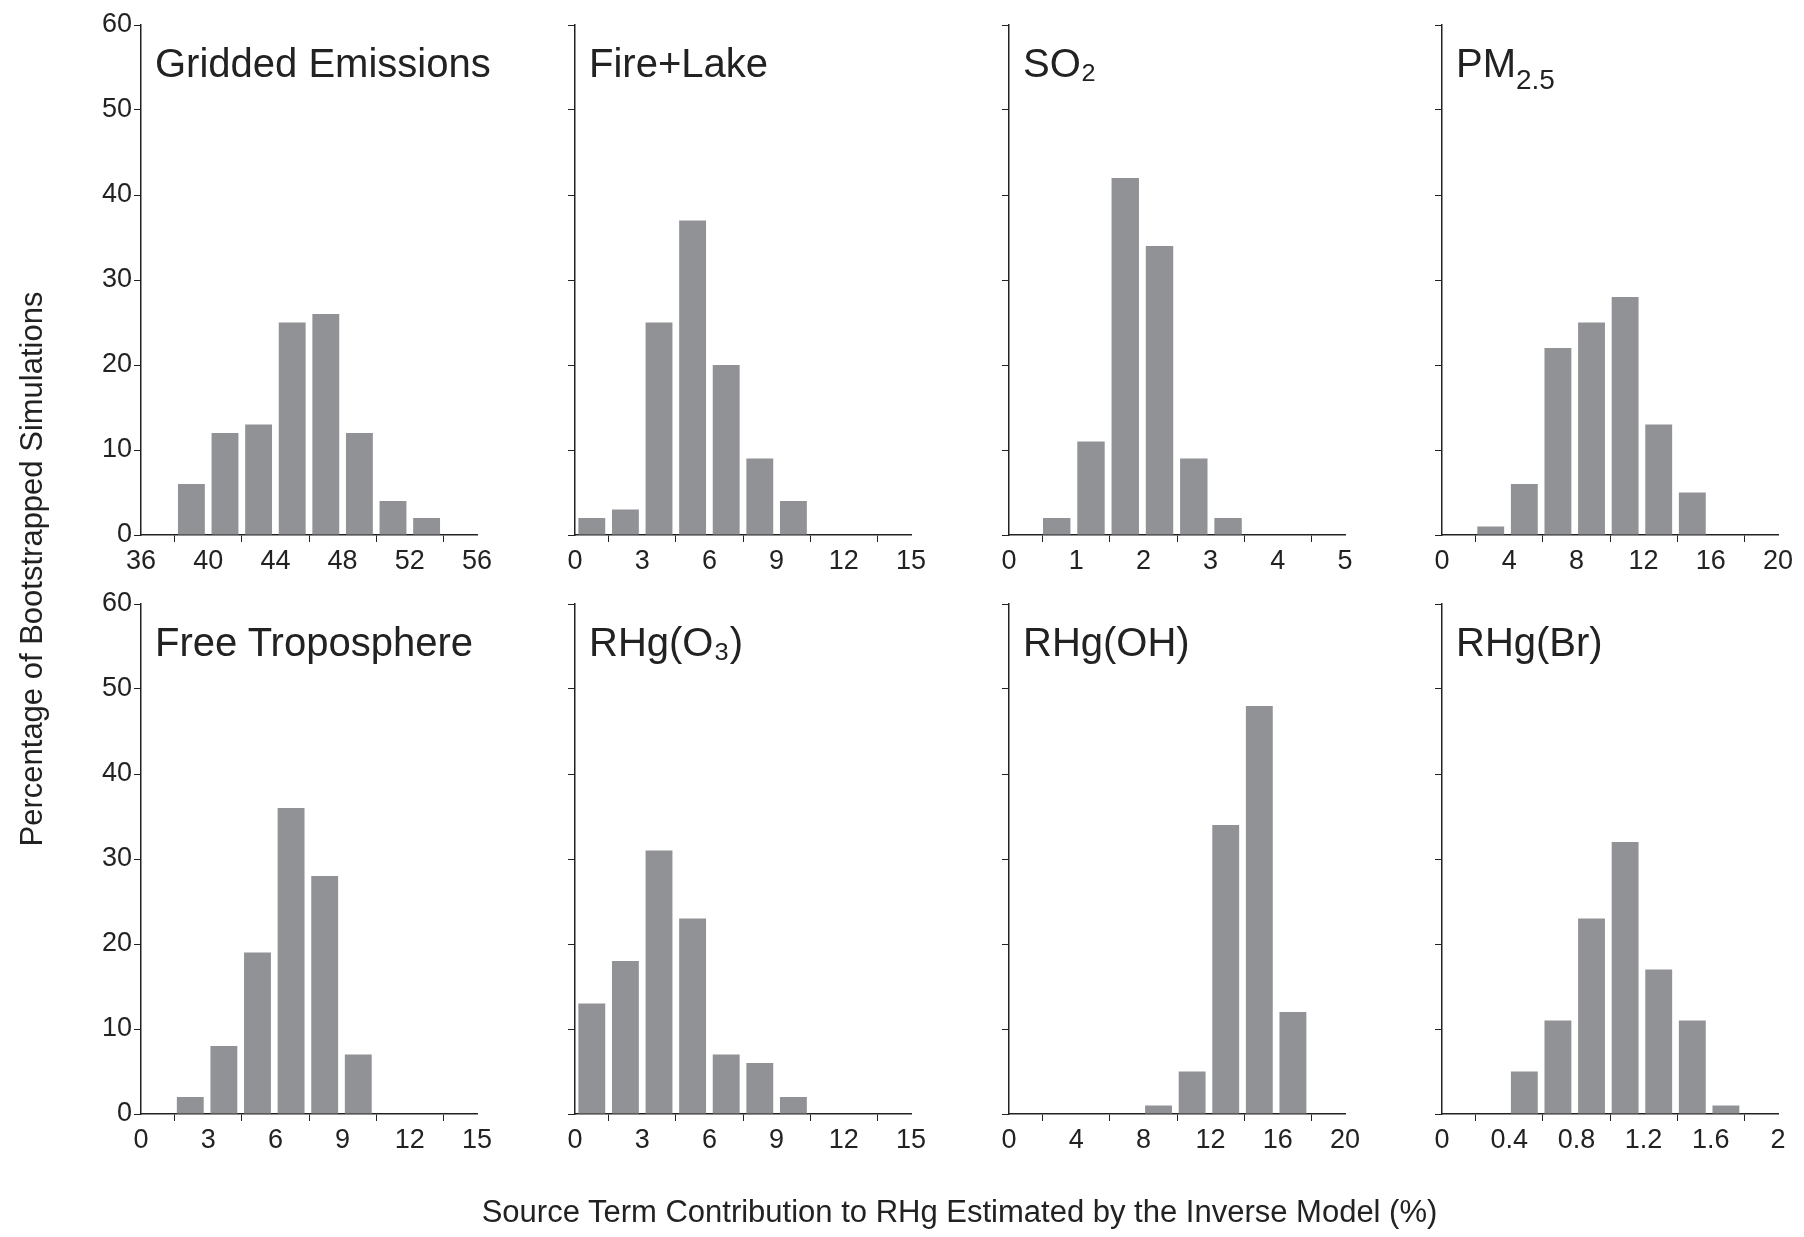 This screenshot has height=1237, width=1804. Describe the element at coordinates (32, 569) in the screenshot. I see `y-axis-title: Percentage of Bootstrapped Simulations` at that location.